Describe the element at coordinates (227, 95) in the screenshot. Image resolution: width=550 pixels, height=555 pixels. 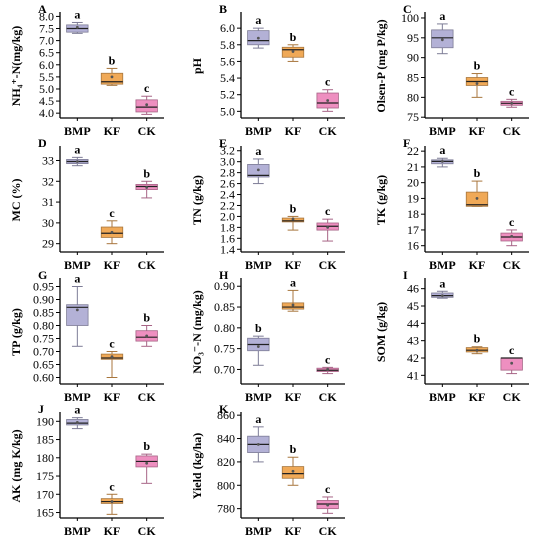
I see `y-tick-label: 5.2` at that location.